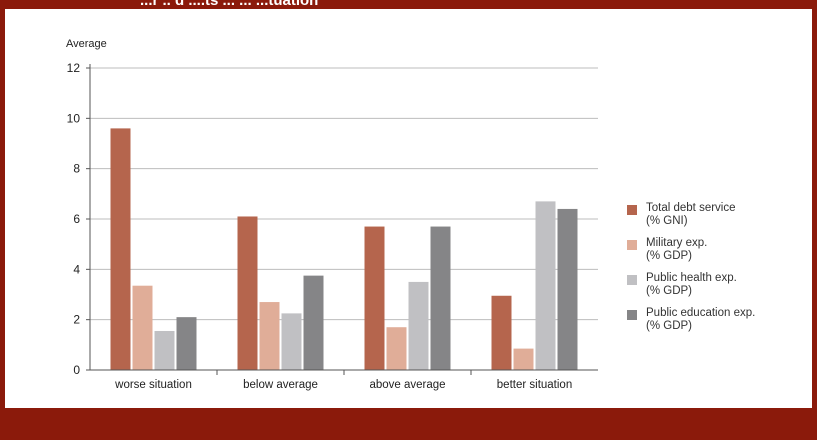  Describe the element at coordinates (408, 4) in the screenshot. I see `header-band: ...r .. d ....ts ... ... ...tuation` at that location.